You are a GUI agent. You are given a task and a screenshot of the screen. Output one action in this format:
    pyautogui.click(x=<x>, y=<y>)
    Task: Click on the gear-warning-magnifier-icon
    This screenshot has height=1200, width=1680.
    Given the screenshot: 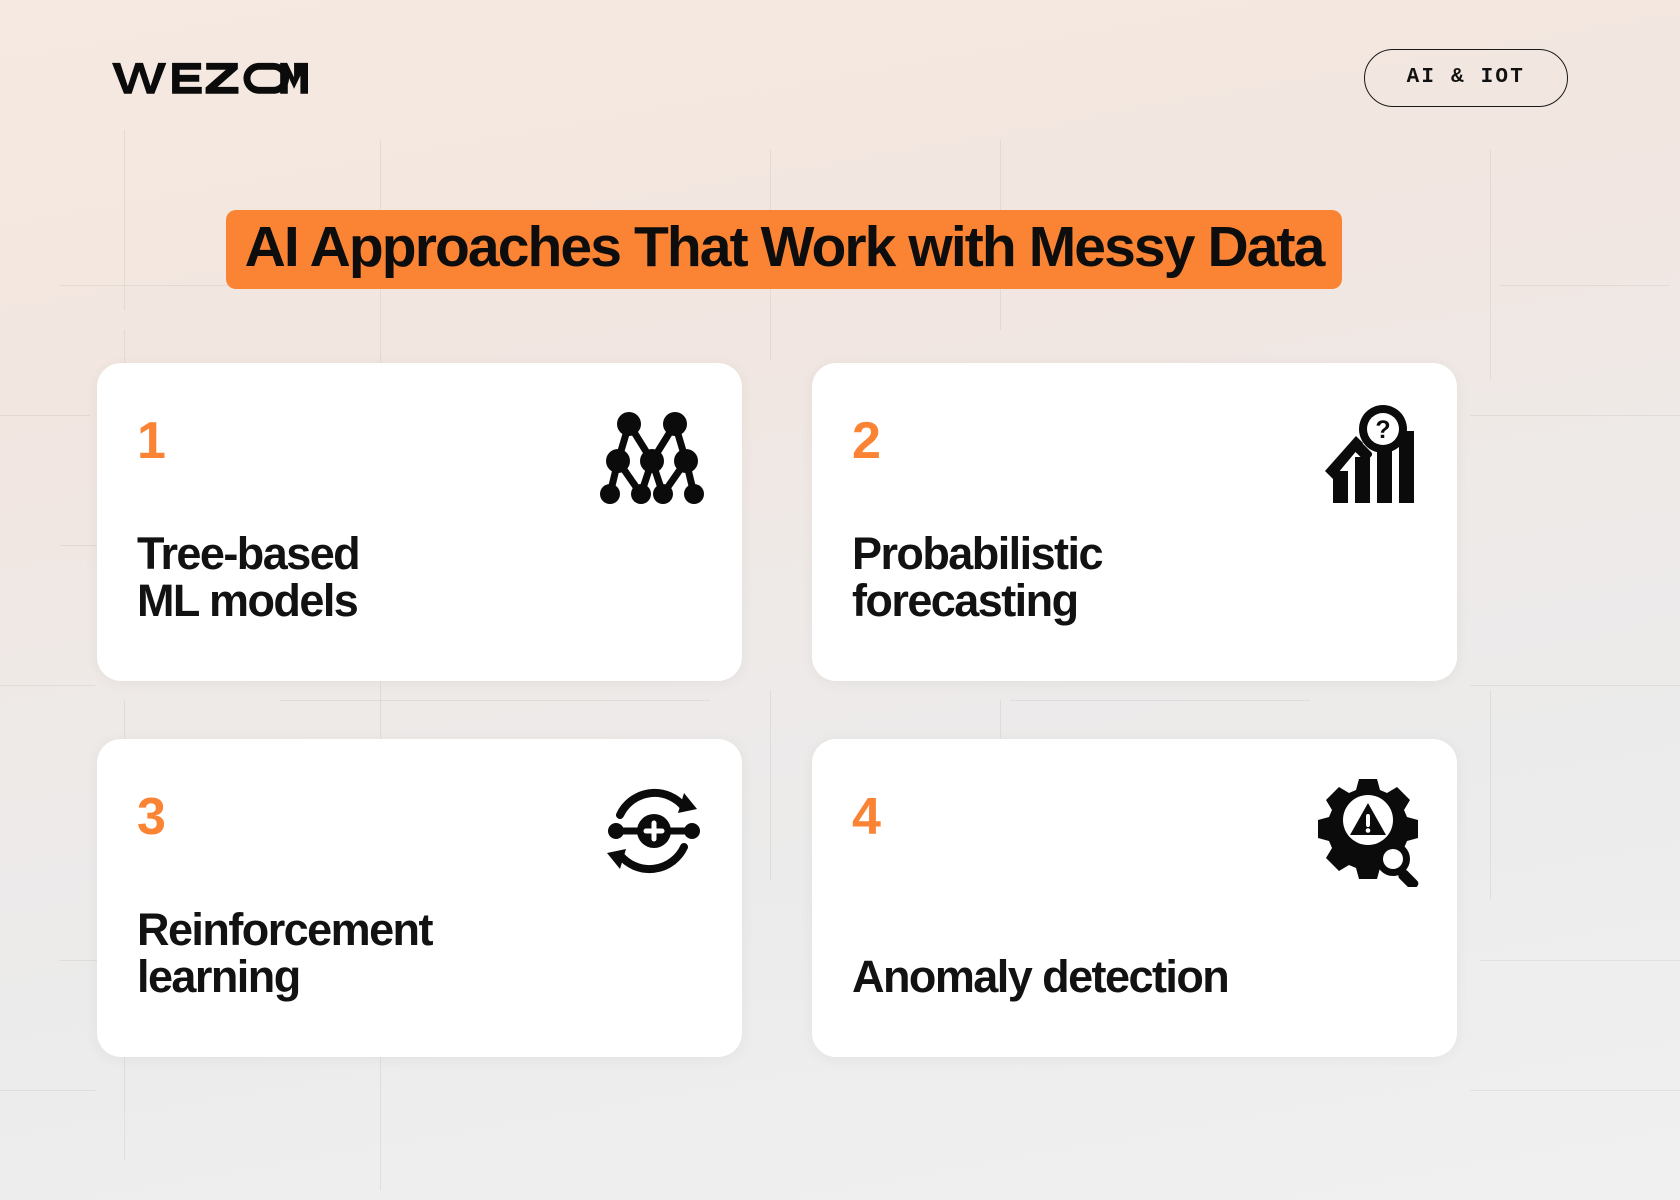 What is the action you would take?
    pyautogui.click(x=1367, y=831)
    